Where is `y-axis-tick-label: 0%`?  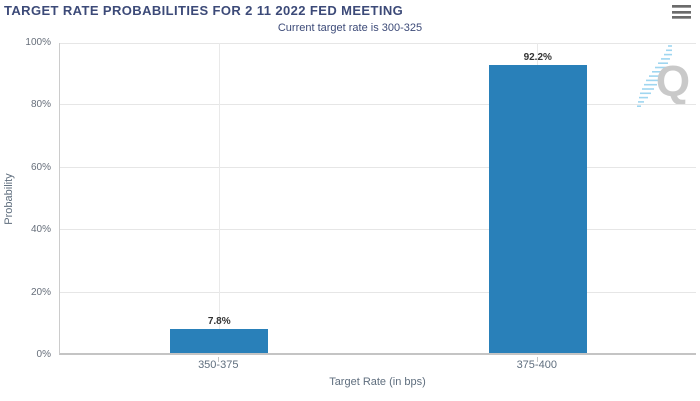 y-axis-tick-label: 0% is located at coordinates (43, 354).